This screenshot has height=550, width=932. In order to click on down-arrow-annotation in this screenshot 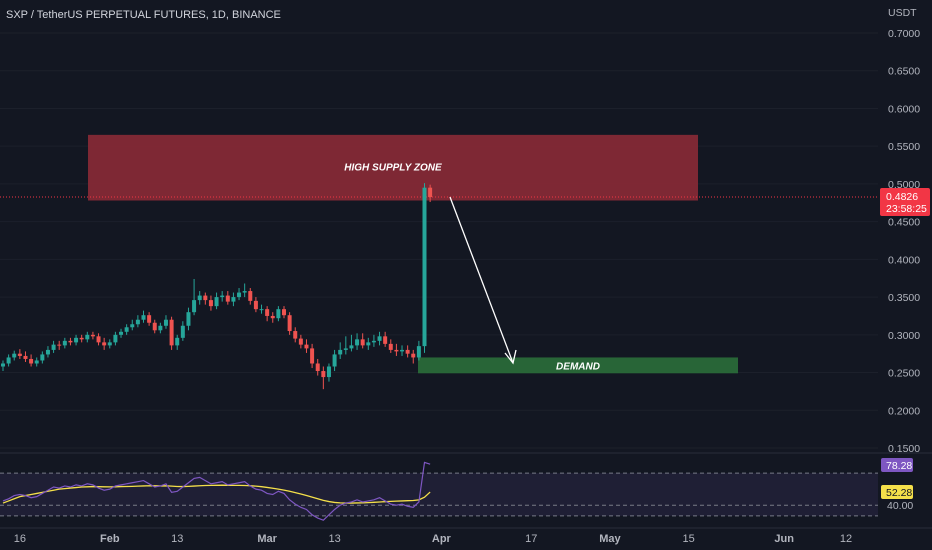, I will do `click(483, 280)`.